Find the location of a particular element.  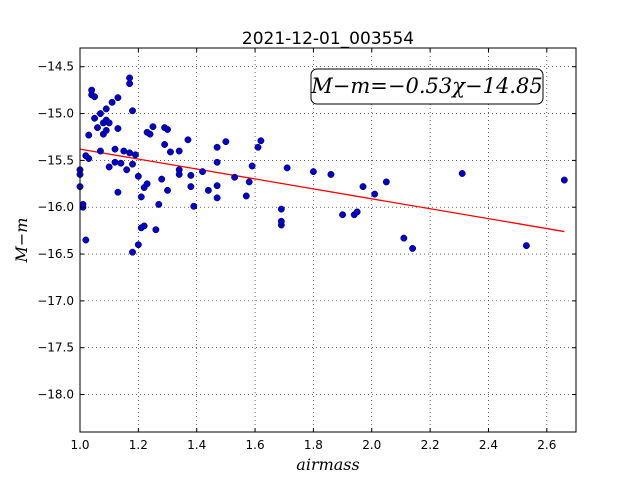

x-tick-label: 2.2 is located at coordinates (430, 445).